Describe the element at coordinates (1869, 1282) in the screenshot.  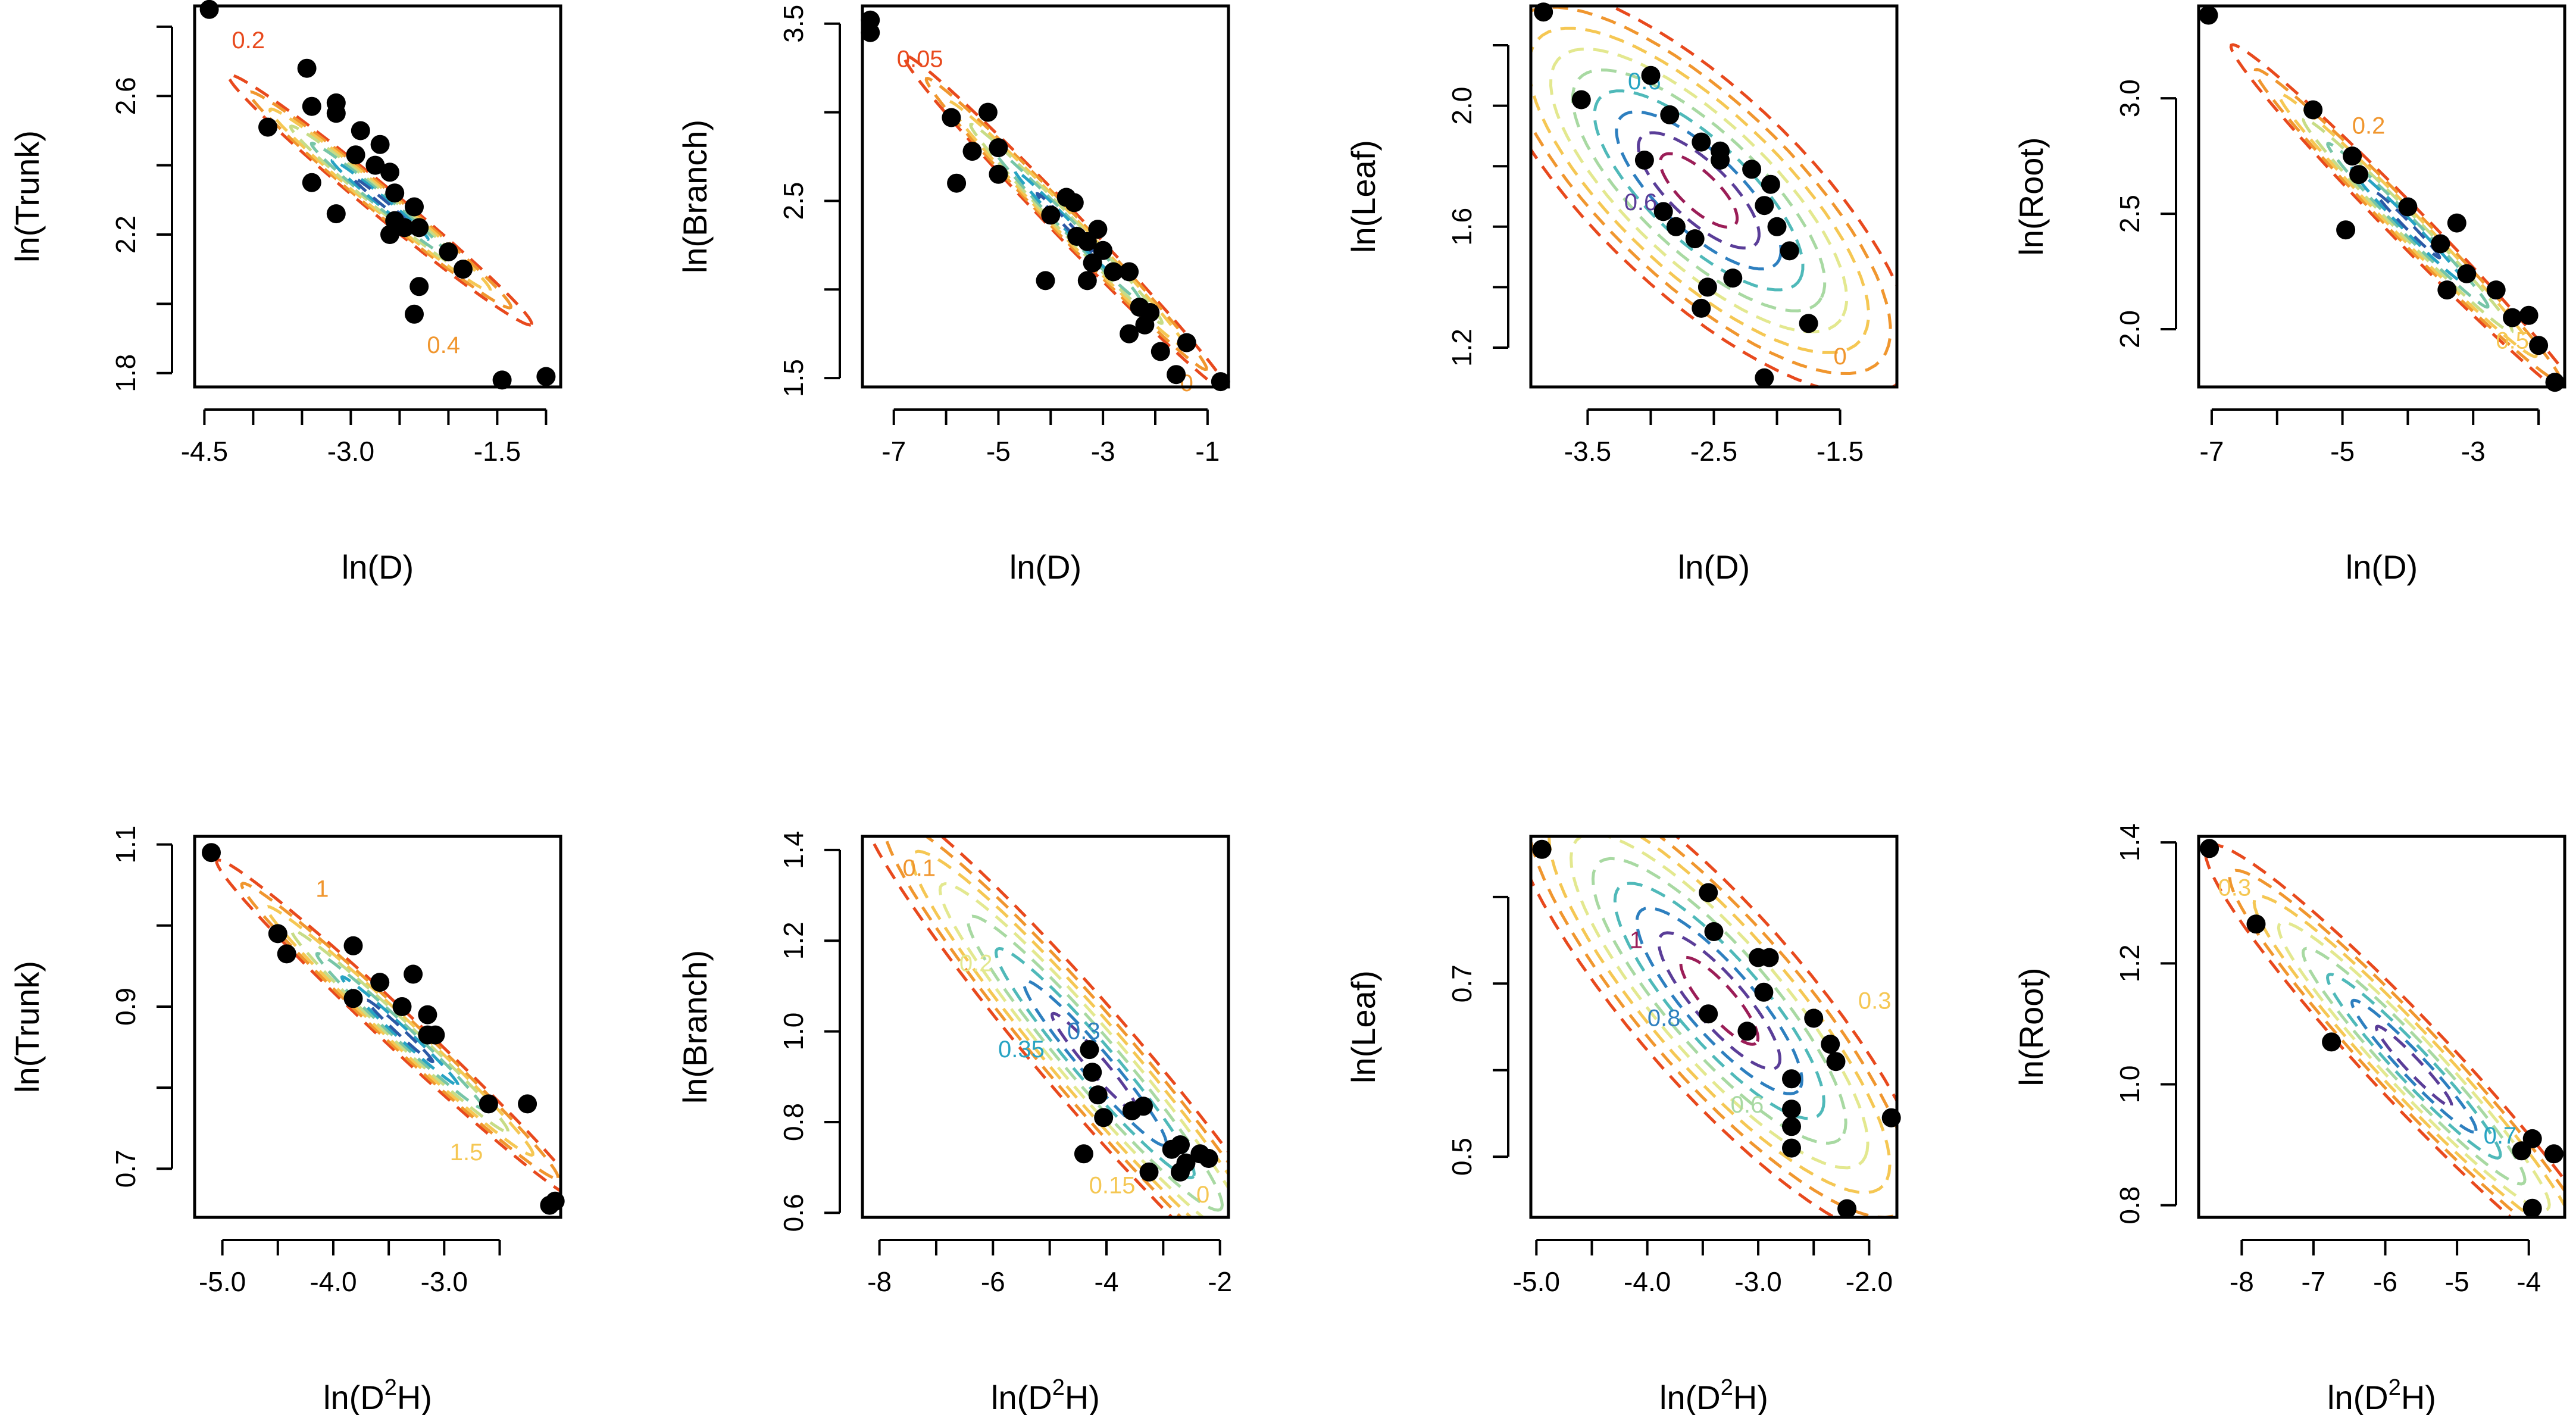
I see `x-tick-label: -2.0` at that location.